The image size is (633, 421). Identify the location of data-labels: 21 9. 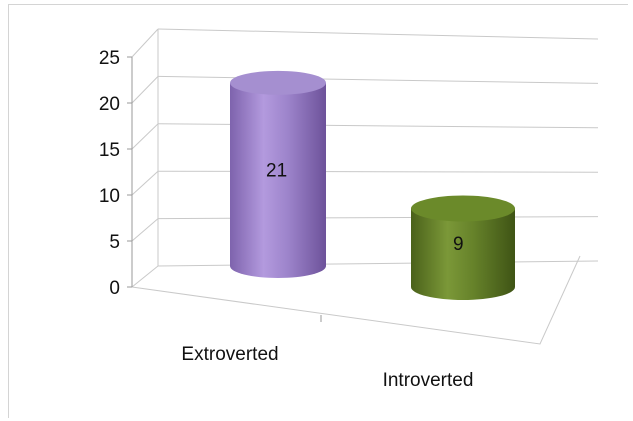
(365, 207).